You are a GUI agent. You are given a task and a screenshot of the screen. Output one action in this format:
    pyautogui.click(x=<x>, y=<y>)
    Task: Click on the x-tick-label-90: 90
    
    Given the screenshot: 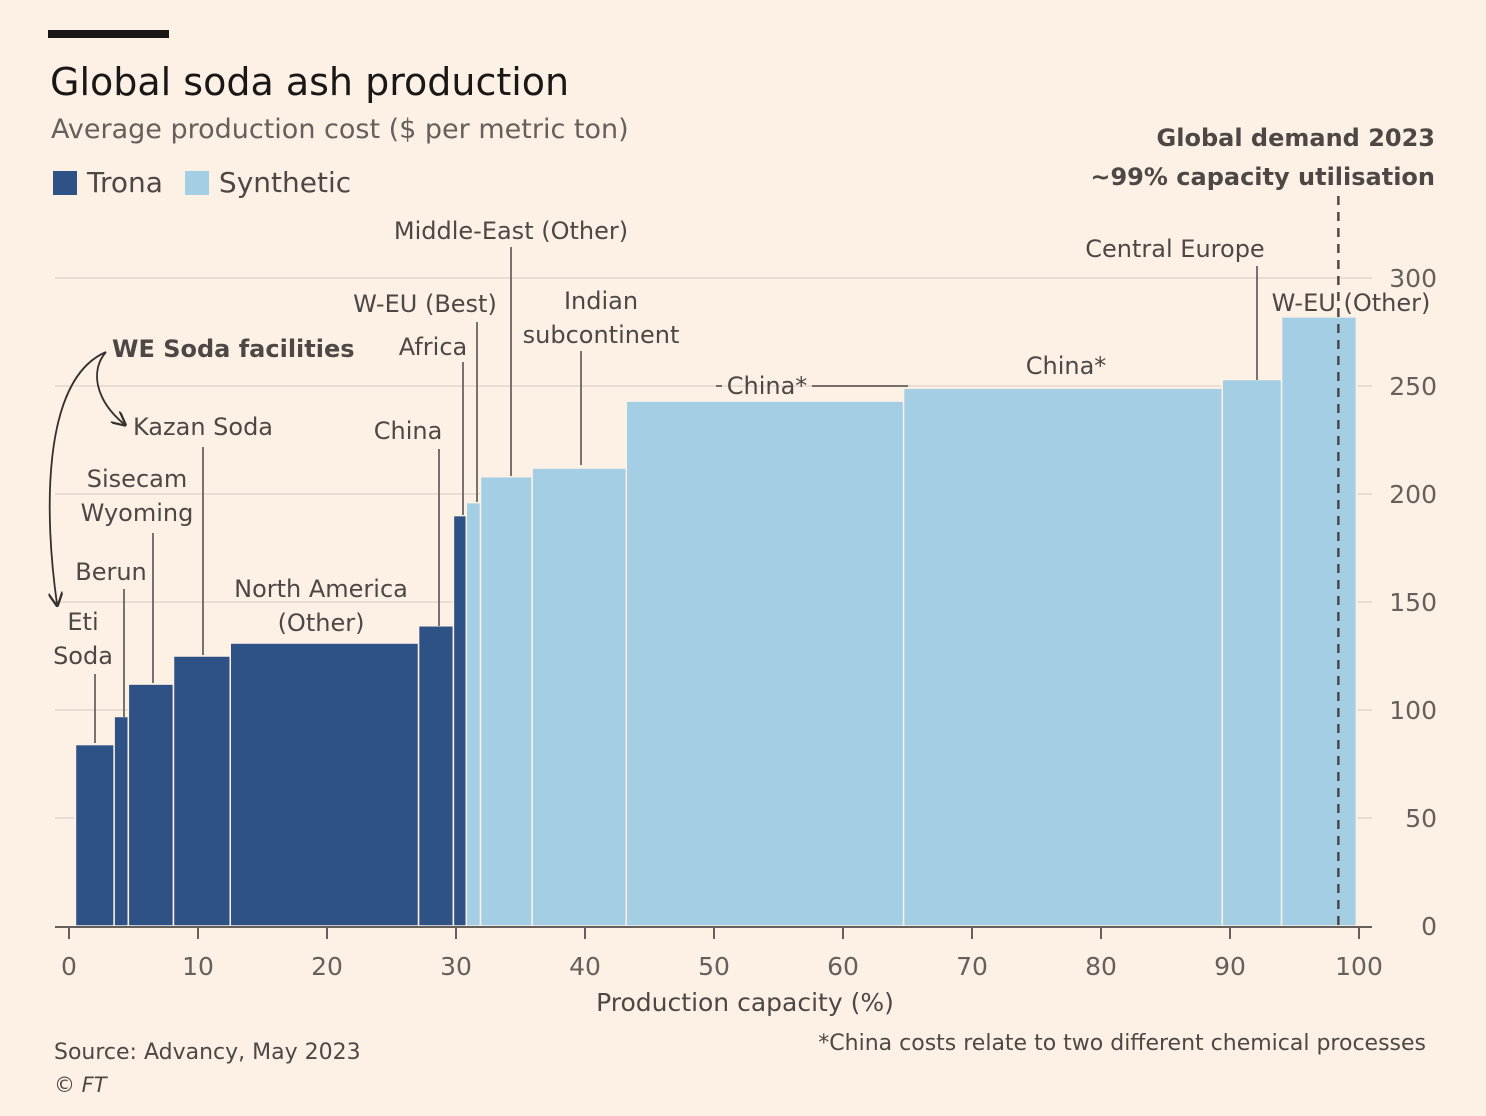 What is the action you would take?
    pyautogui.click(x=1230, y=966)
    